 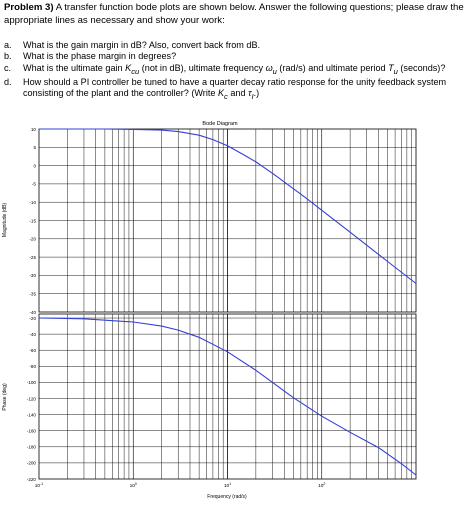 What do you see at coordinates (32, 479) in the screenshot?
I see `phase-ytick-label: -220` at bounding box center [32, 479].